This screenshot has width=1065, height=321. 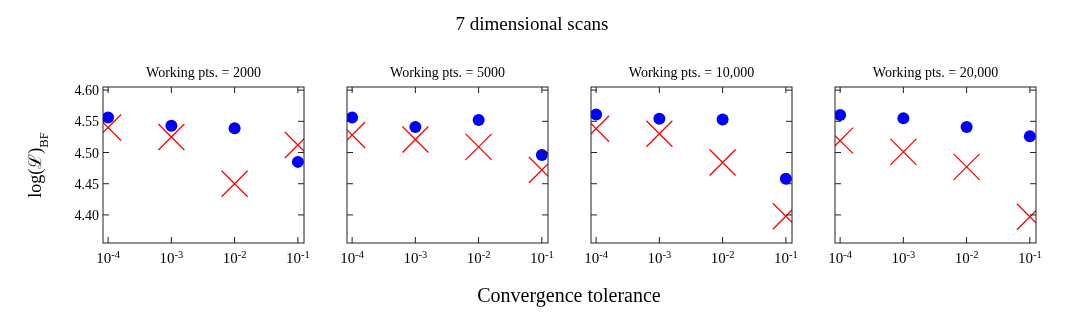 I want to click on y-tick-label: 4.55, so click(x=86, y=122).